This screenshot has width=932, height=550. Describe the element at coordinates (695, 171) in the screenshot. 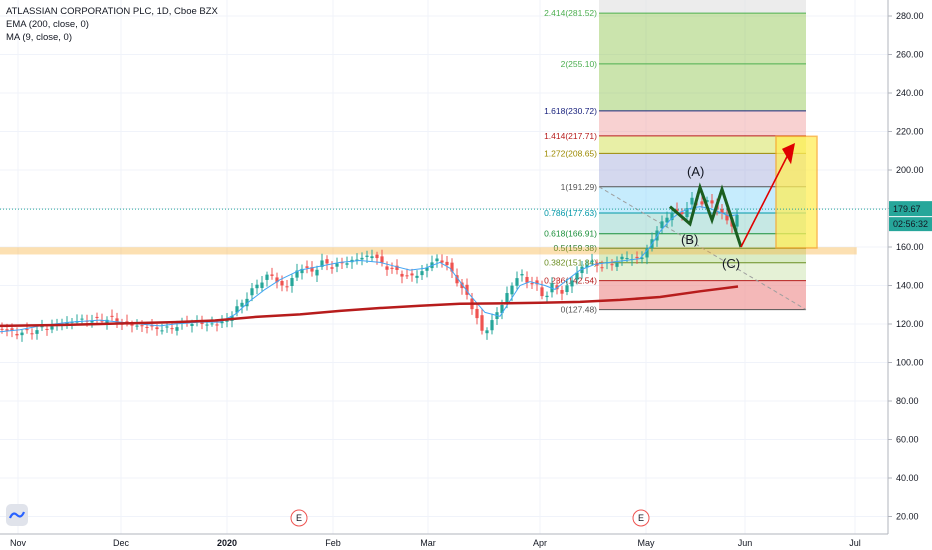

I see `wave-label: (A)` at that location.